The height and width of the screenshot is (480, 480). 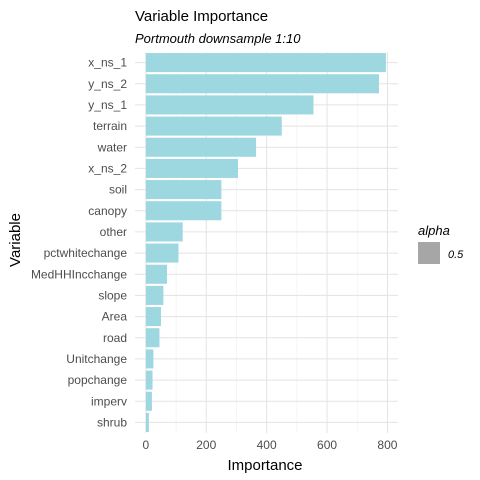 I want to click on bar-road, so click(x=152, y=338).